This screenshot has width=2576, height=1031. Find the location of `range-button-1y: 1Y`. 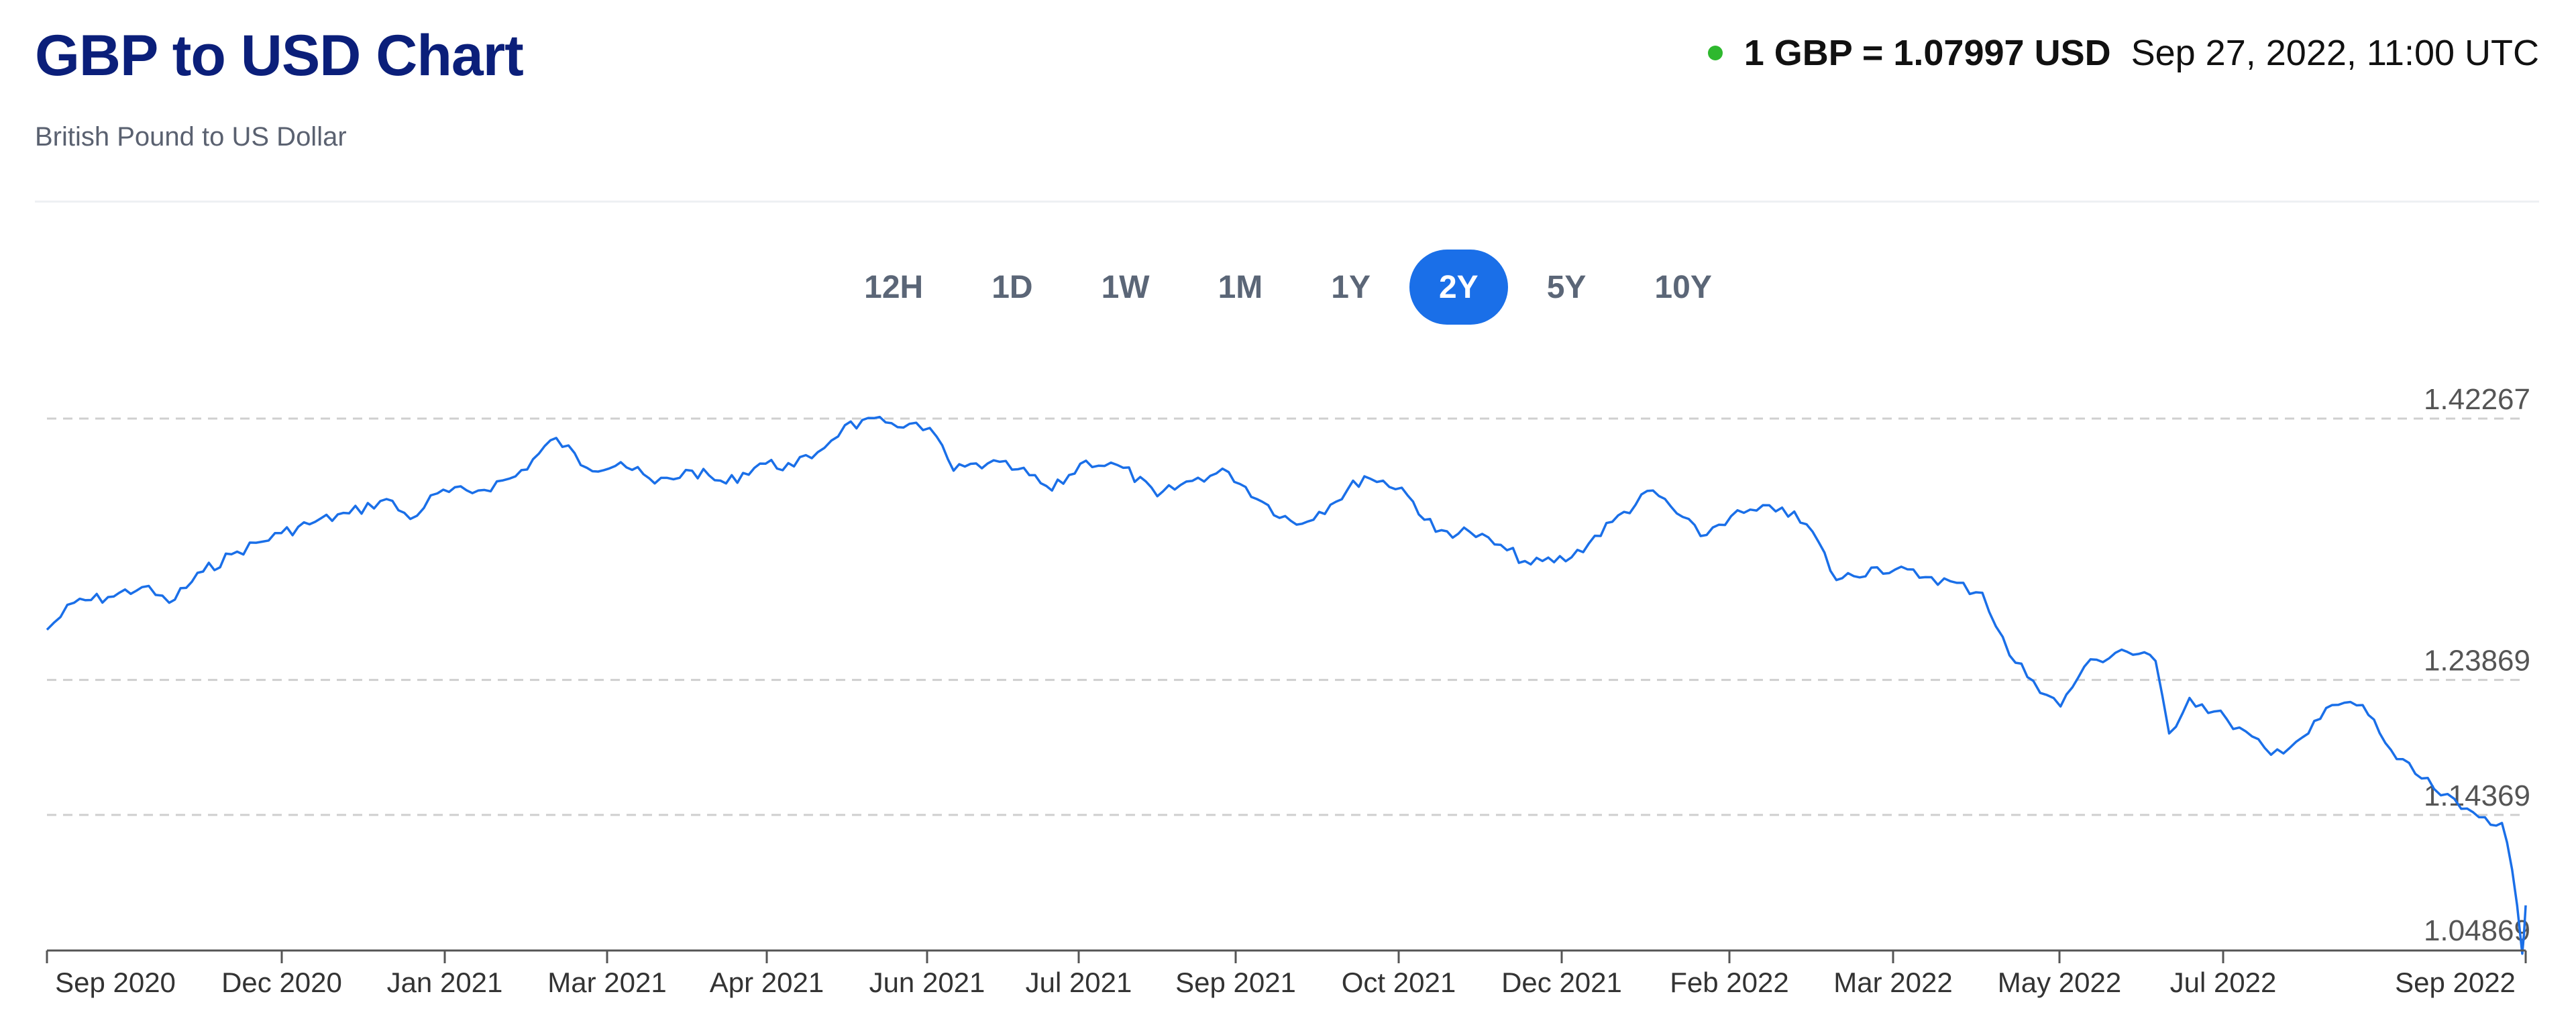

range-button-1y: 1Y is located at coordinates (1350, 287).